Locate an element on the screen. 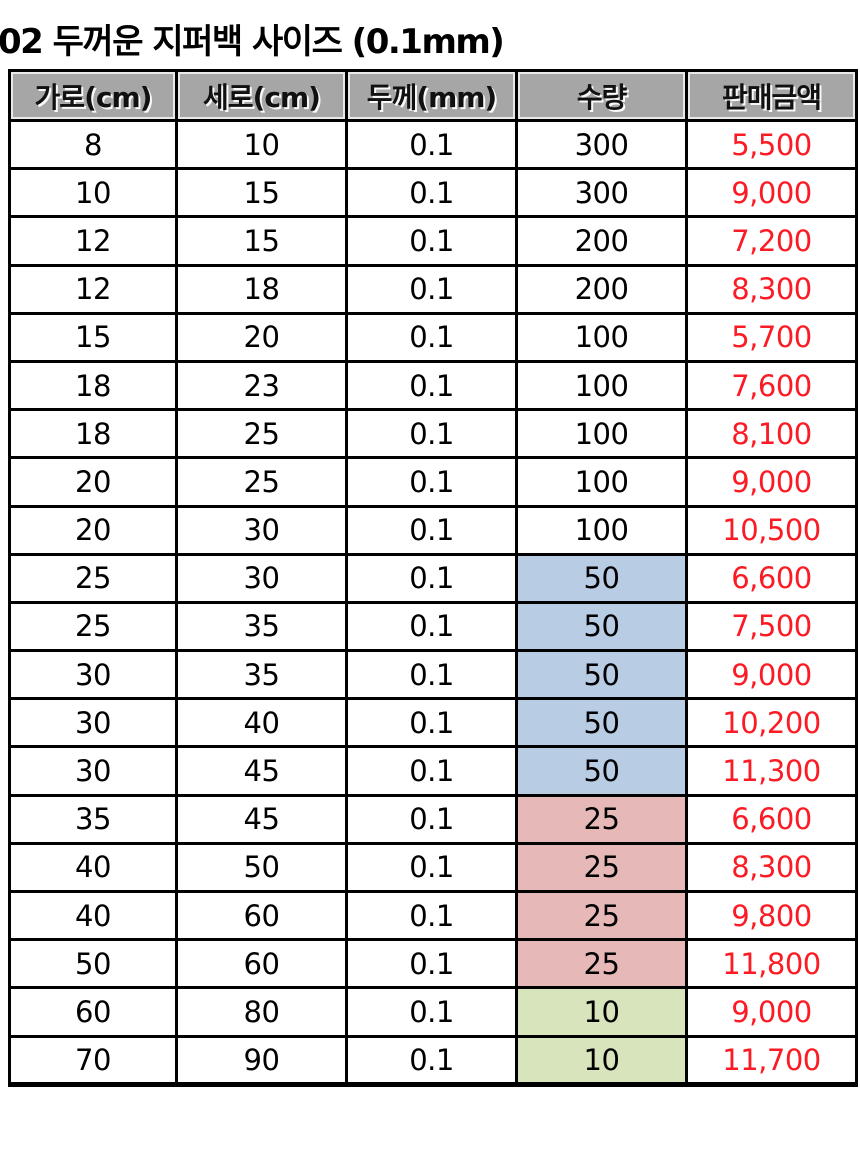 The width and height of the screenshot is (860, 1159). cell-price: 7,600 is located at coordinates (771, 385).